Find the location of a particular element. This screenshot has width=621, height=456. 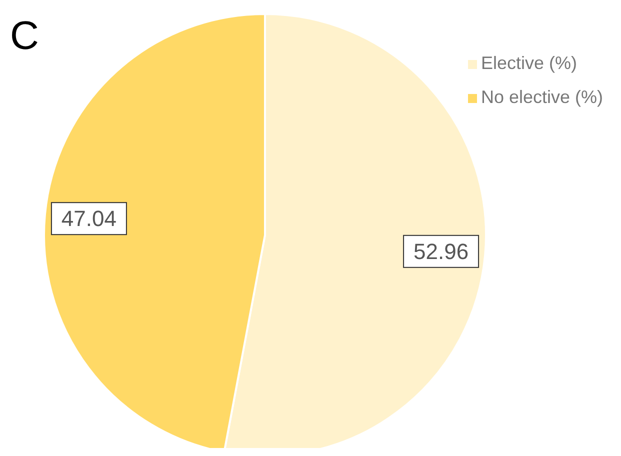

chart-title: C is located at coordinates (24, 36).